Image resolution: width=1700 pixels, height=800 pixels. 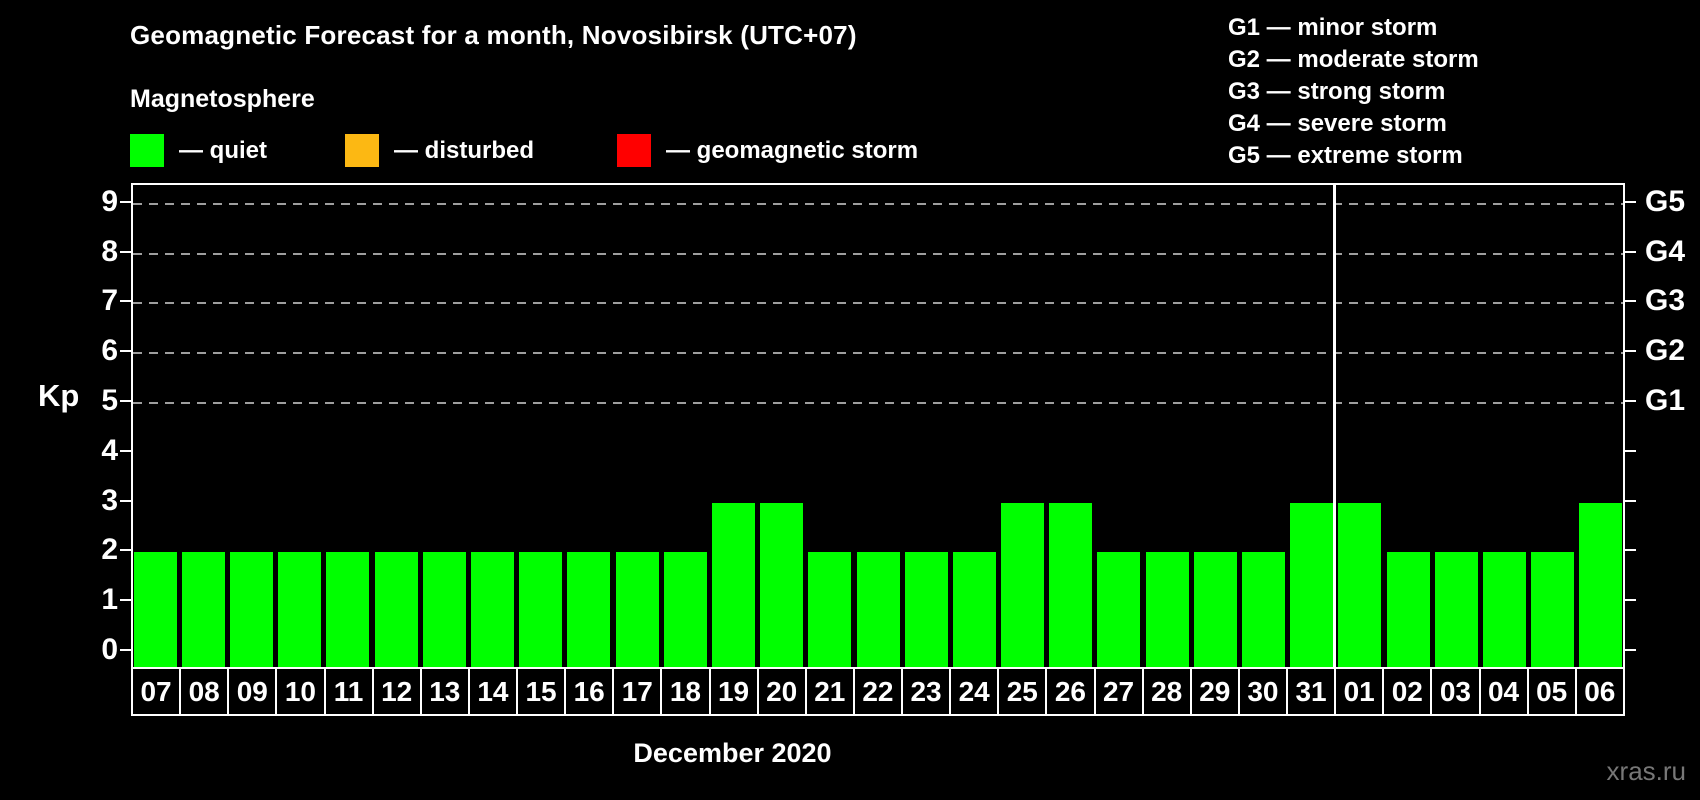 I want to click on date-cell-04: 04, so click(x=1502, y=691).